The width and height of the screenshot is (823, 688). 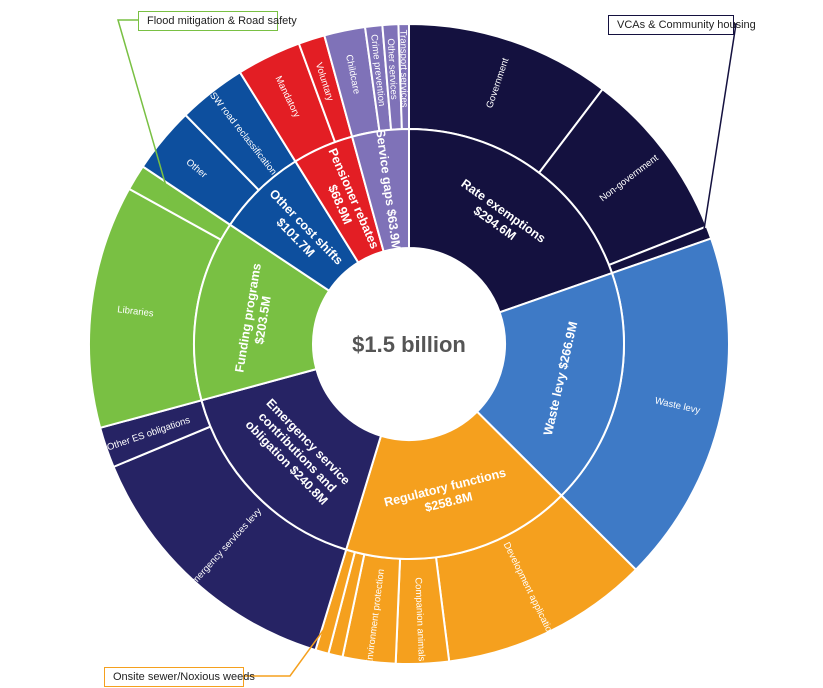 I want to click on callout-onsite-sewer: Onsite sewer/Noxious weeds, so click(x=179, y=677).